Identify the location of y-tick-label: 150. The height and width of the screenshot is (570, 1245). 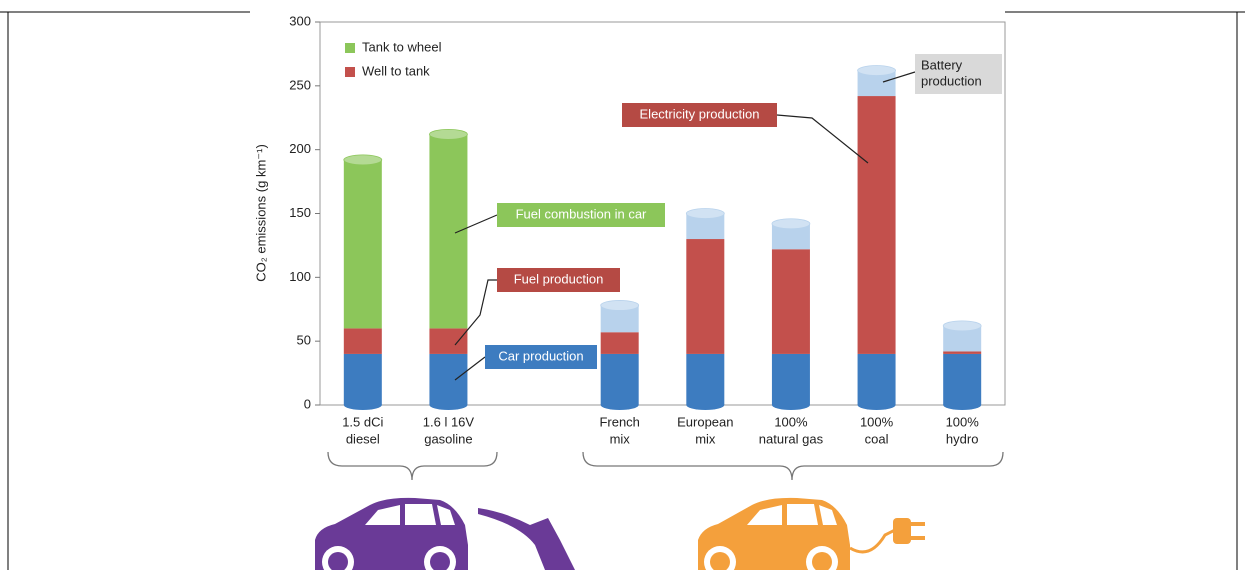
(300, 212).